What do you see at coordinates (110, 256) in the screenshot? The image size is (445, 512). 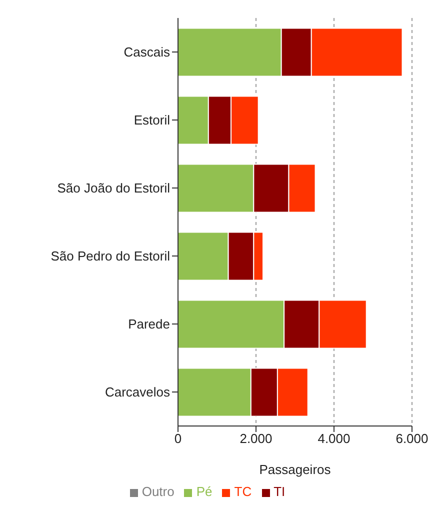 I see `y-tick-label: São Pedro do Estoril` at bounding box center [110, 256].